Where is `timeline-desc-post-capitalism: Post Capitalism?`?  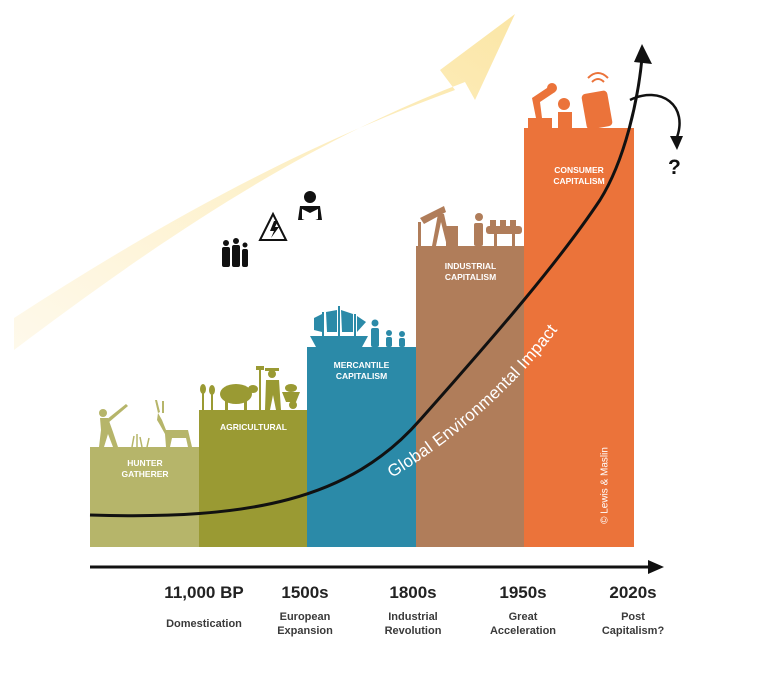 timeline-desc-post-capitalism: Post Capitalism? is located at coordinates (633, 624).